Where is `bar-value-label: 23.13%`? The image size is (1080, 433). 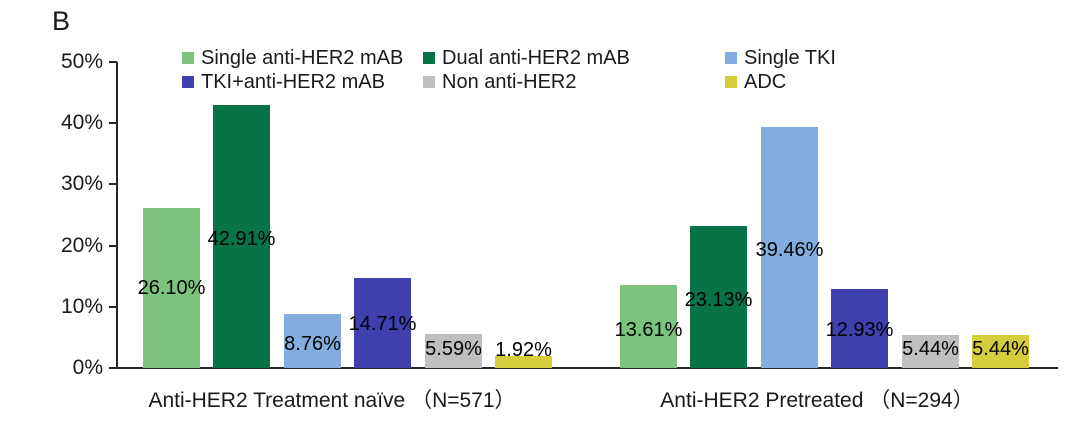
bar-value-label: 23.13% is located at coordinates (718, 300).